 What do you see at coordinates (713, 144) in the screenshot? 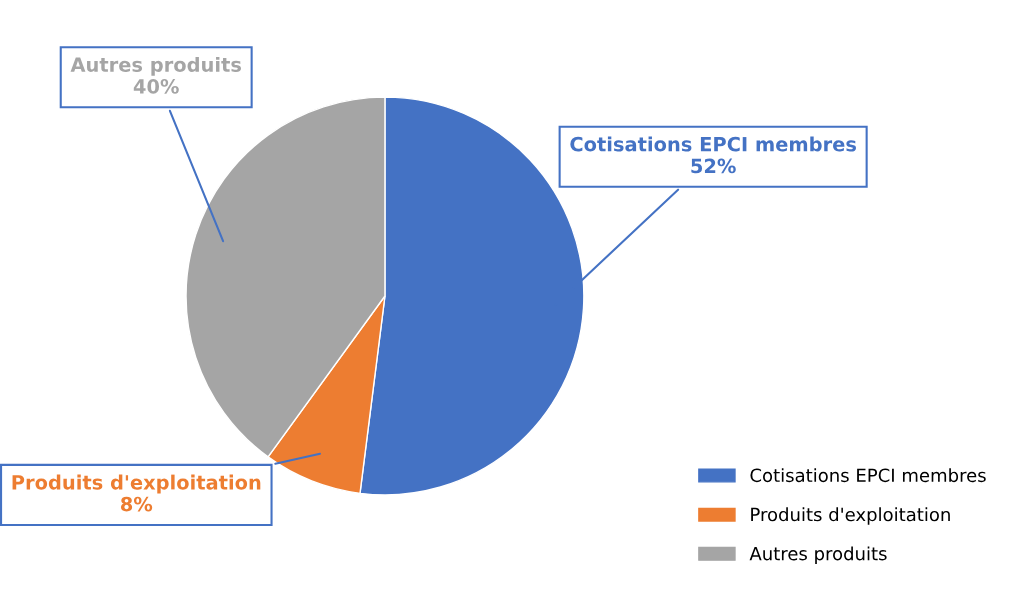
I see `slice-label: Cotisations EPCI membres` at bounding box center [713, 144].